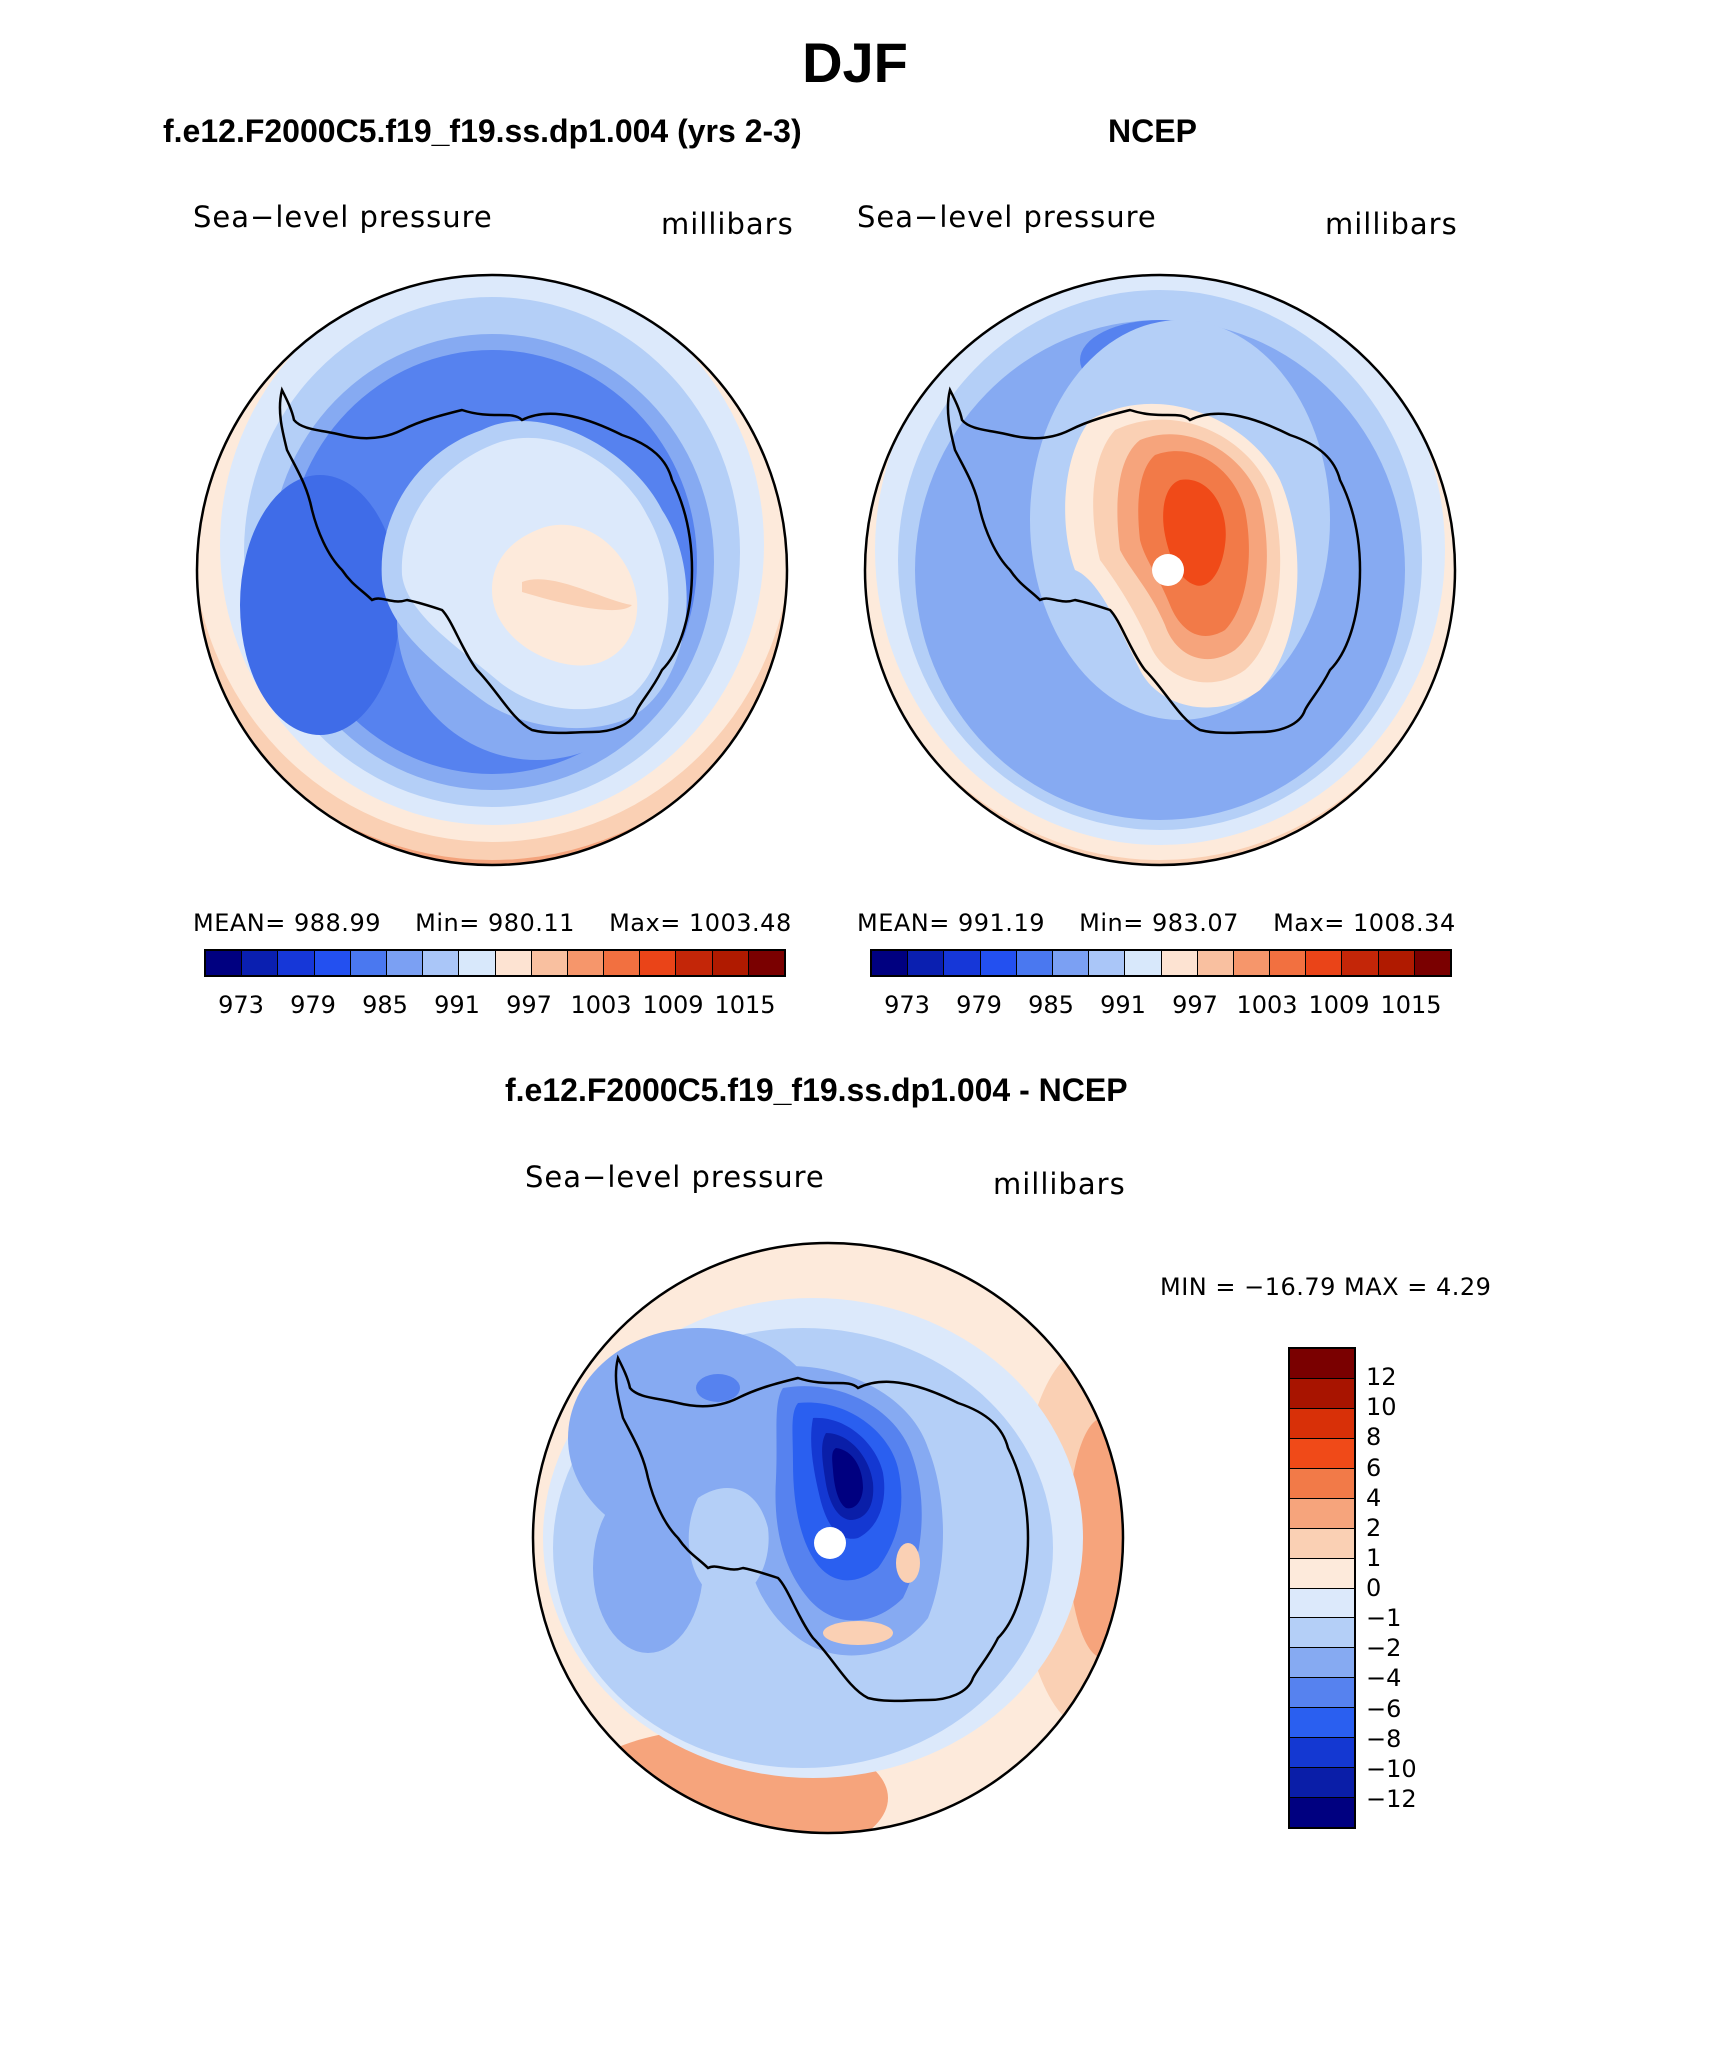  I want to click on diff-colorbar, so click(1322, 1588).